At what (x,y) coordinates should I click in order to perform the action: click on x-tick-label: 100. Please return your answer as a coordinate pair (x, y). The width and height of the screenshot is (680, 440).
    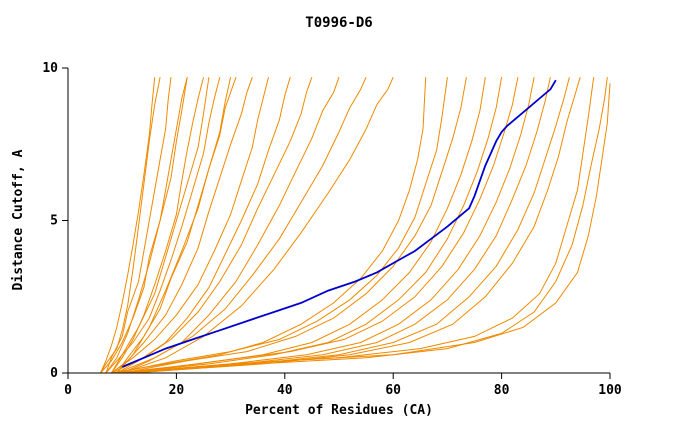
    Looking at the image, I should click on (610, 390).